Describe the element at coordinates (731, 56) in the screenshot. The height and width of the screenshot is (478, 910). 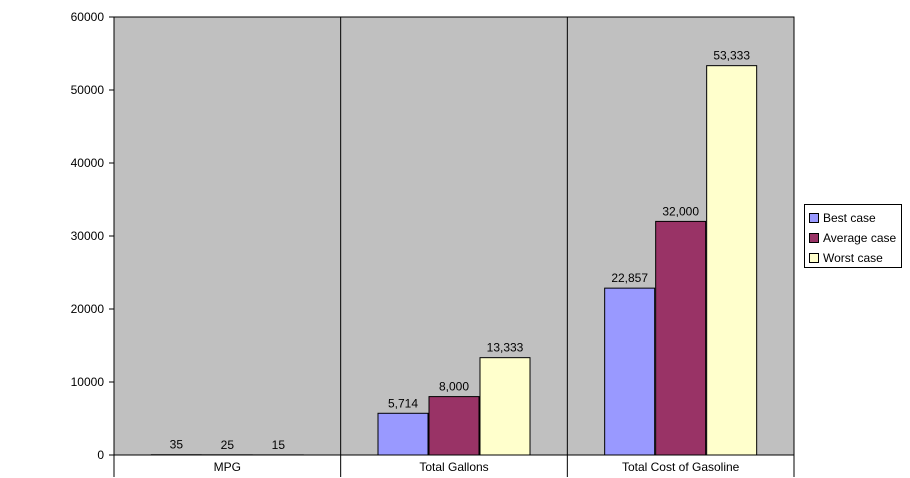
I see `data-label: 53,333` at that location.